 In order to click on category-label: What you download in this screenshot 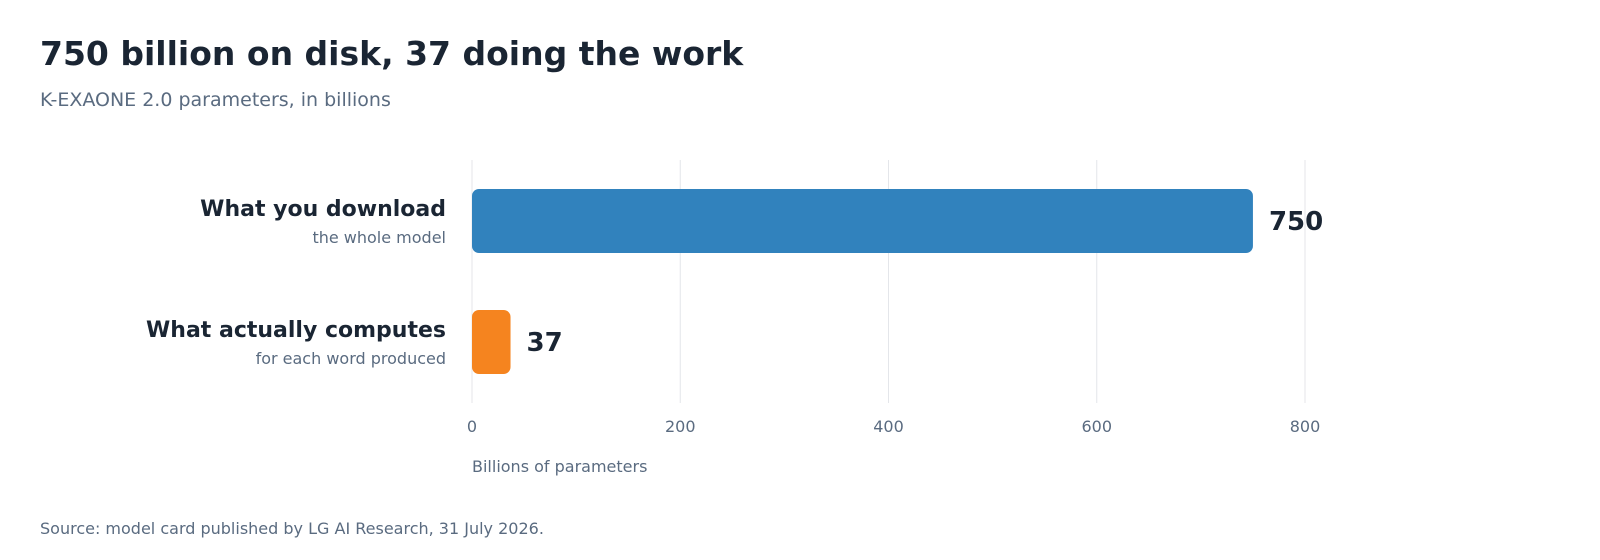, I will do `click(323, 209)`.